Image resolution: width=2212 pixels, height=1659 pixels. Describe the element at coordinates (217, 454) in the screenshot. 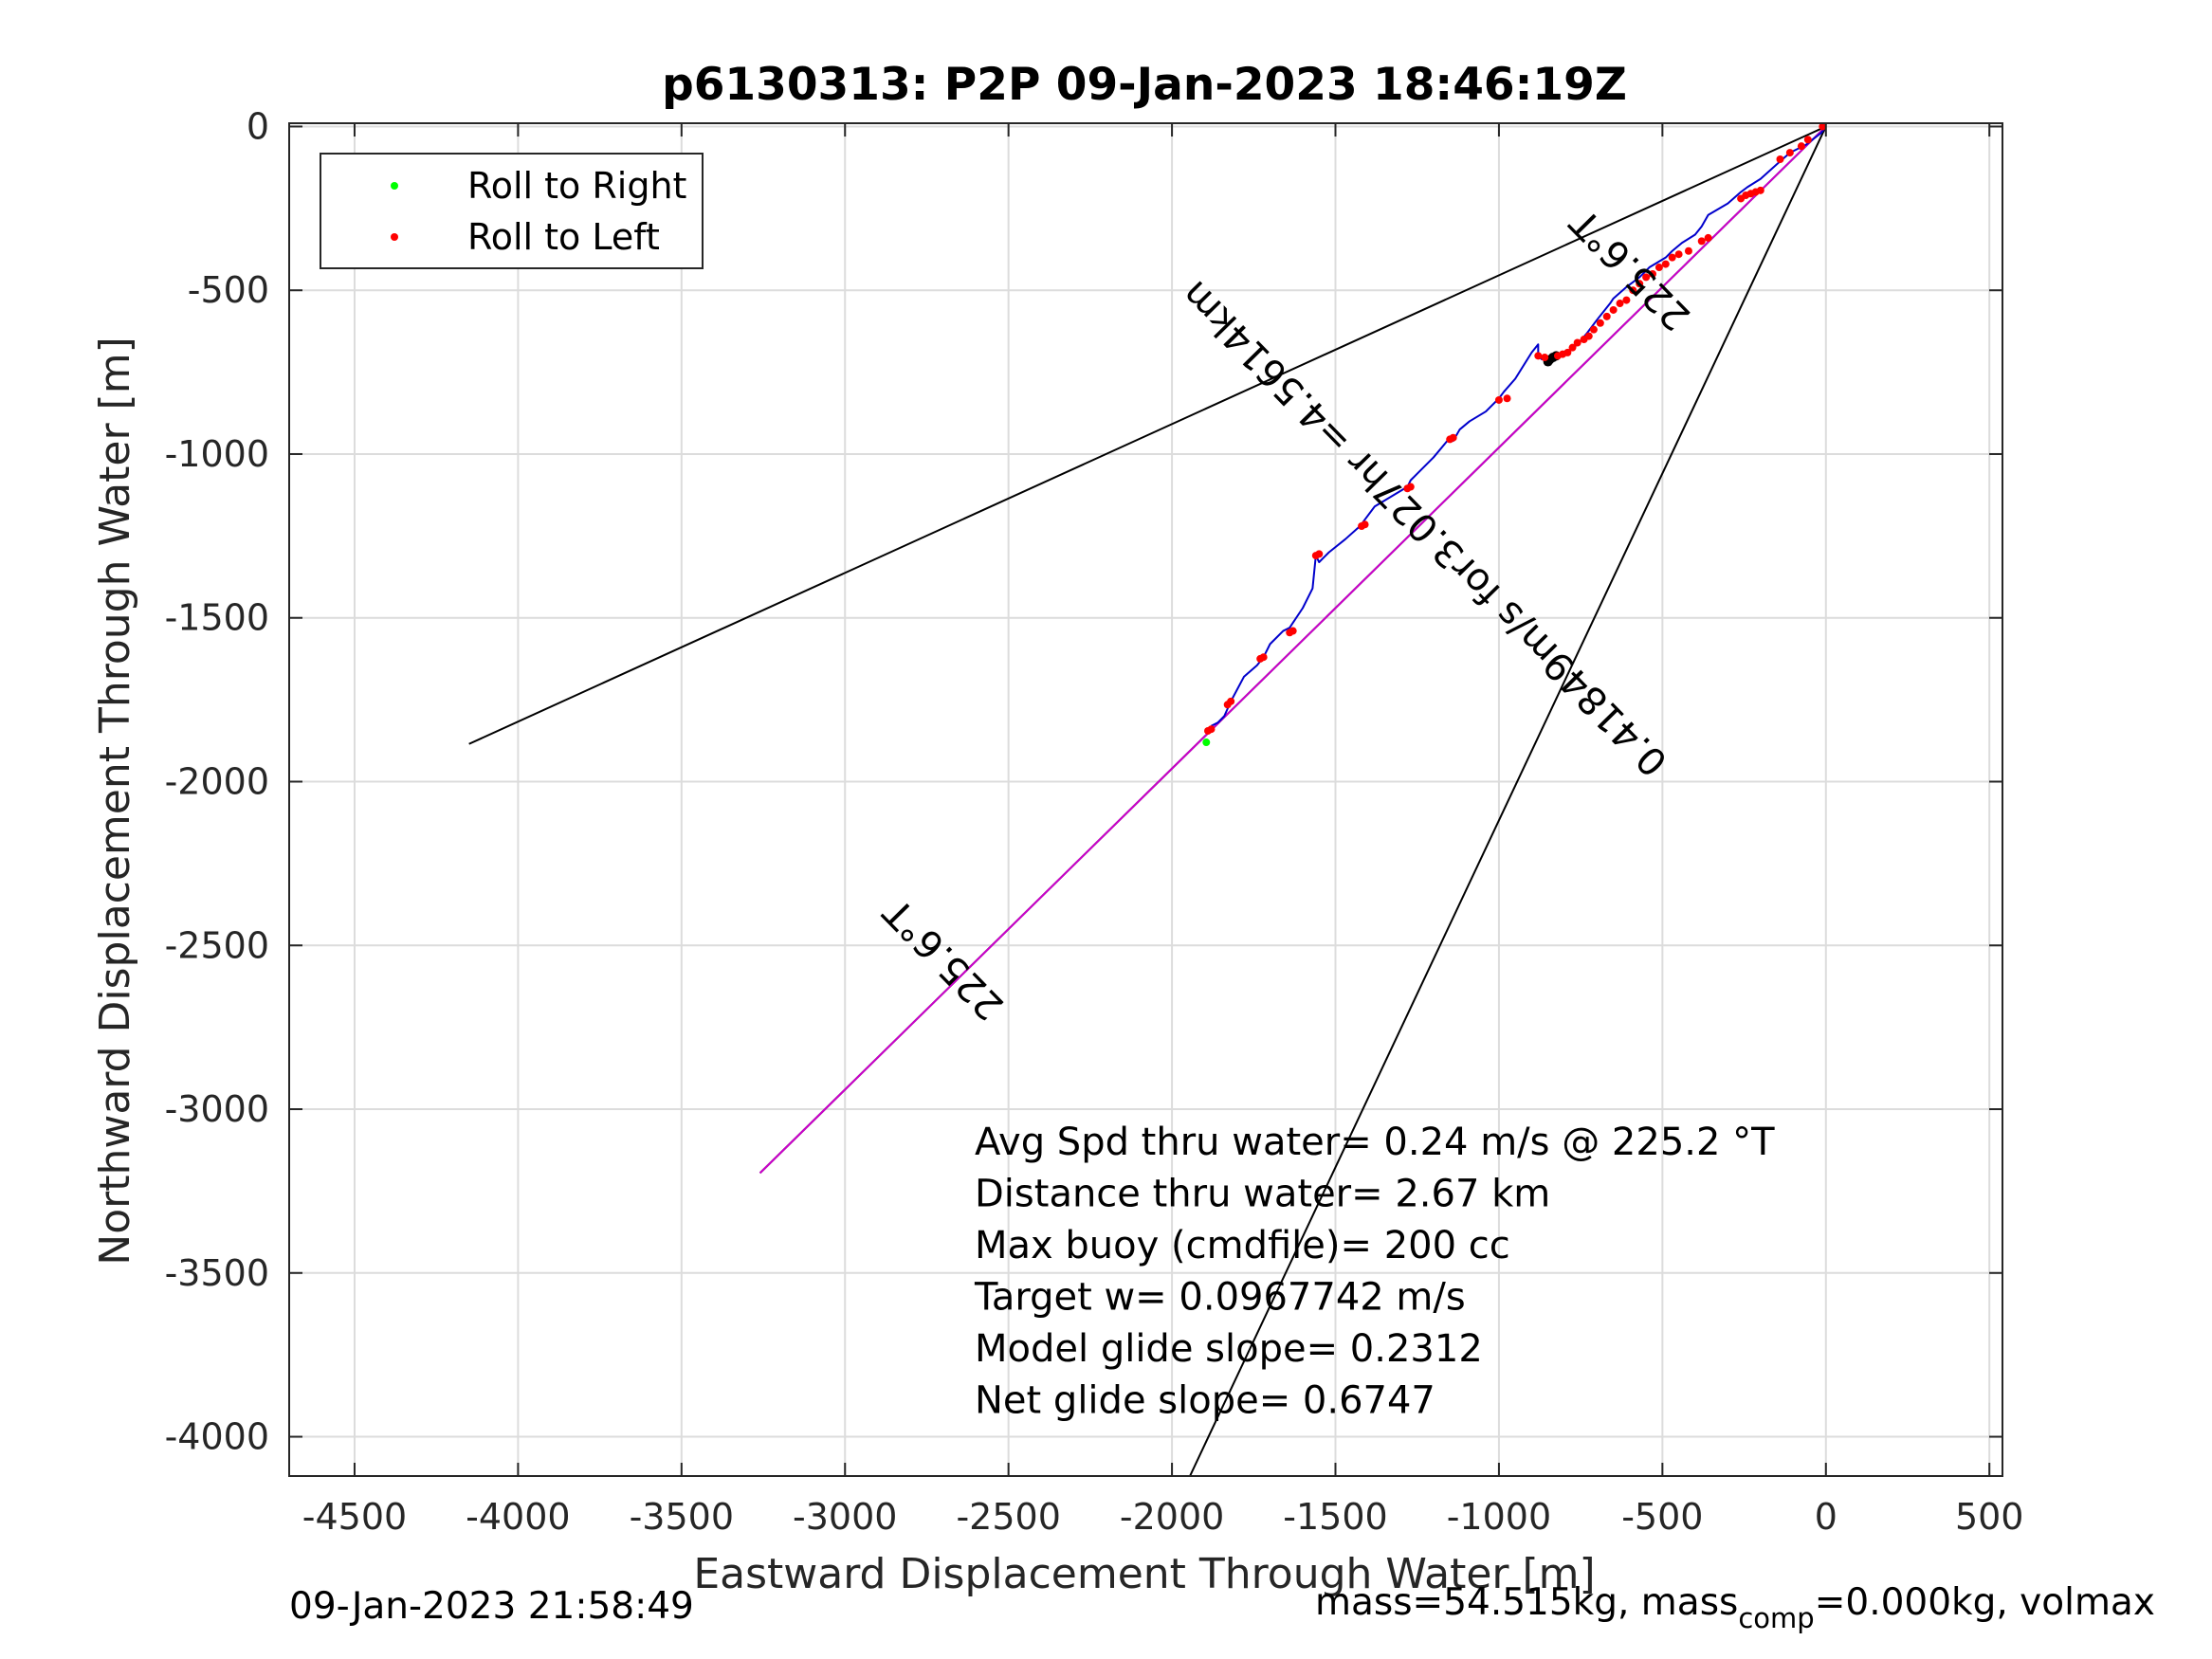

I see `y-tick-label: -1000` at that location.